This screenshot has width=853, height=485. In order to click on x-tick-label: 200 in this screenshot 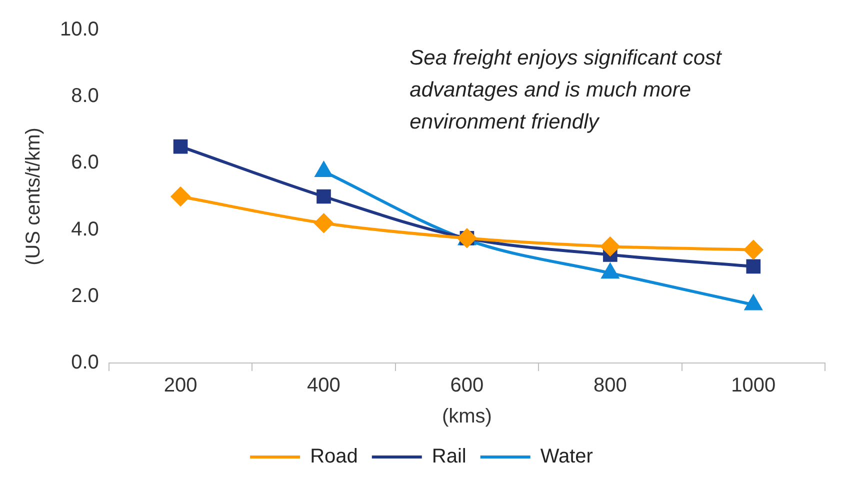, I will do `click(181, 385)`.